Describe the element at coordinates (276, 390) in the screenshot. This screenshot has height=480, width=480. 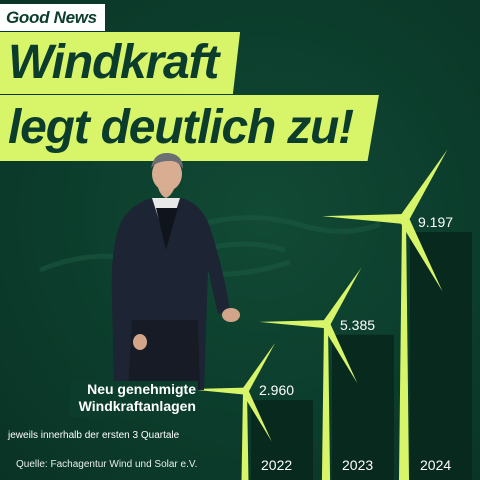
I see `value-label-2022: 2.960` at that location.